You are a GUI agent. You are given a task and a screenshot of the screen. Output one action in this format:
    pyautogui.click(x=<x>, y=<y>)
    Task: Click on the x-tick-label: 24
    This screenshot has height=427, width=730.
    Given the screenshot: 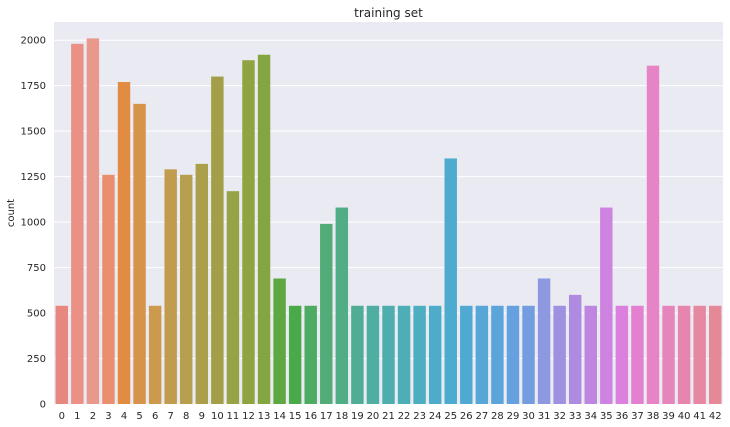 What is the action you would take?
    pyautogui.click(x=435, y=416)
    